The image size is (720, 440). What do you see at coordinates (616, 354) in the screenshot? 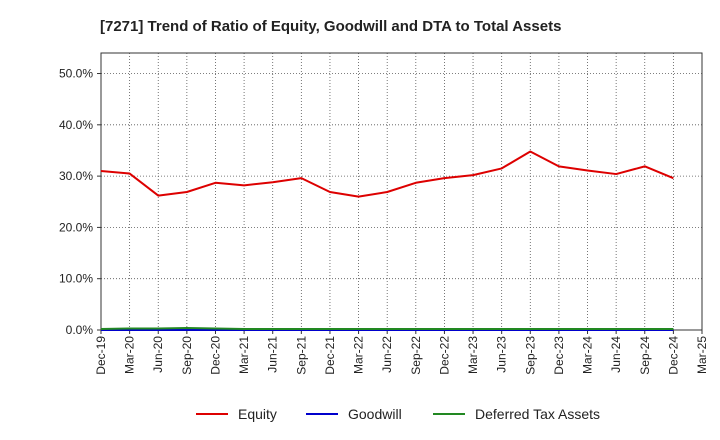
I see `x-tick-label: Jun-24` at bounding box center [616, 354].